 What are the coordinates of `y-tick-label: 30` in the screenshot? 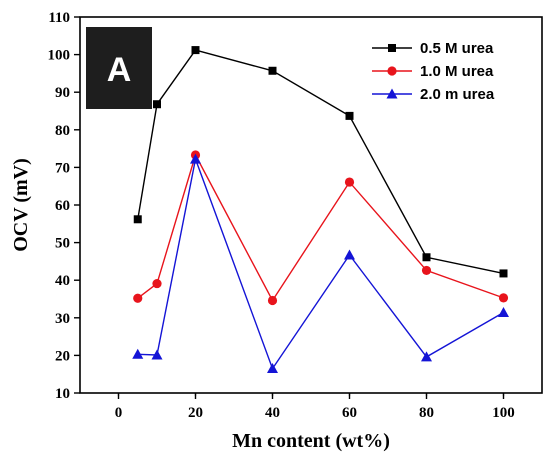 It's located at (62, 319).